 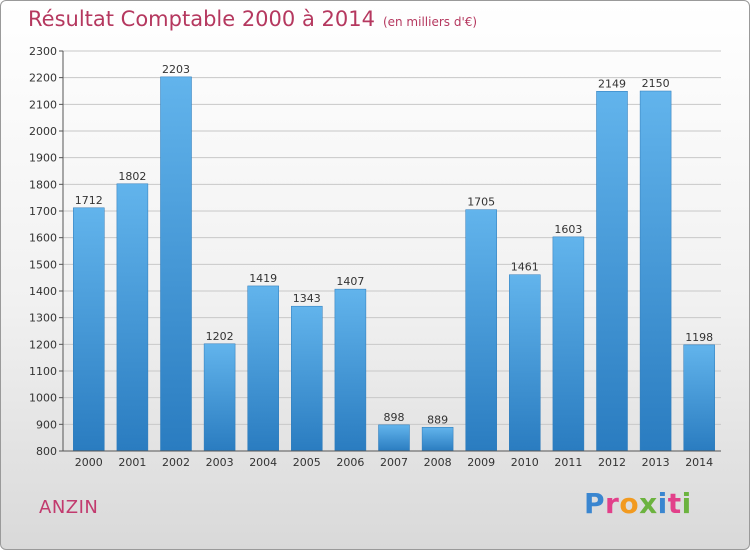 What do you see at coordinates (568, 344) in the screenshot?
I see `bar-2011` at bounding box center [568, 344].